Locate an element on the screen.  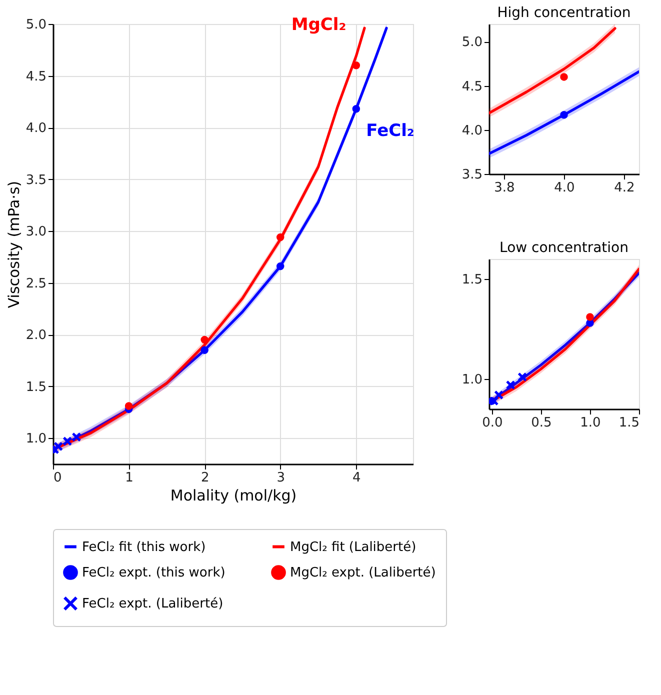
x-tick-label: 1 is located at coordinates (129, 478).